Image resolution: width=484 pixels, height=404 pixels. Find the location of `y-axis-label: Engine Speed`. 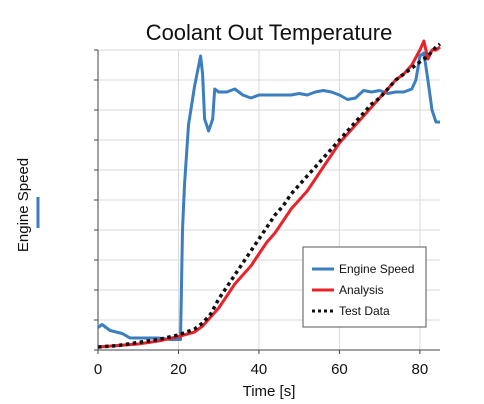

y-axis-label: Engine Speed is located at coordinates (23, 205).